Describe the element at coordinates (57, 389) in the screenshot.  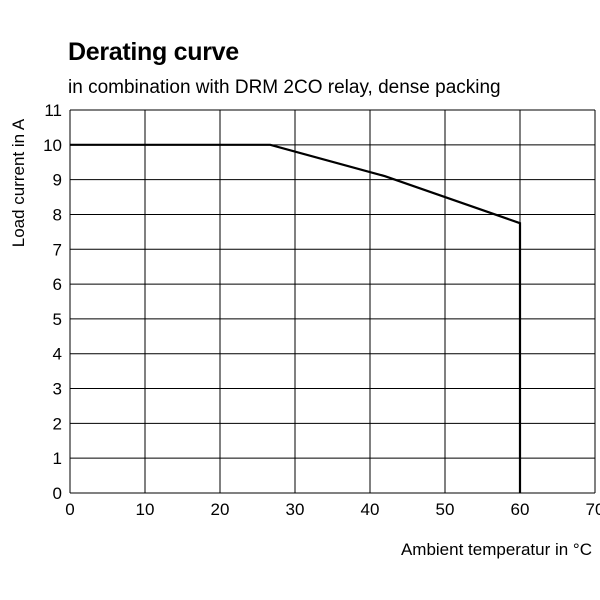
I see `y-tick-label: 3` at that location.